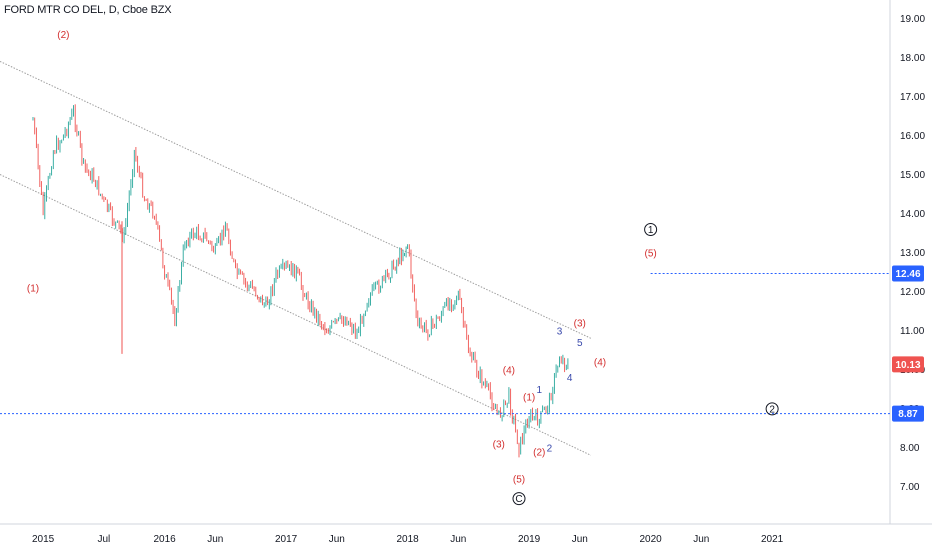 The image size is (932, 550). What do you see at coordinates (912, 58) in the screenshot?
I see `price-tick-label: 18.00` at bounding box center [912, 58].